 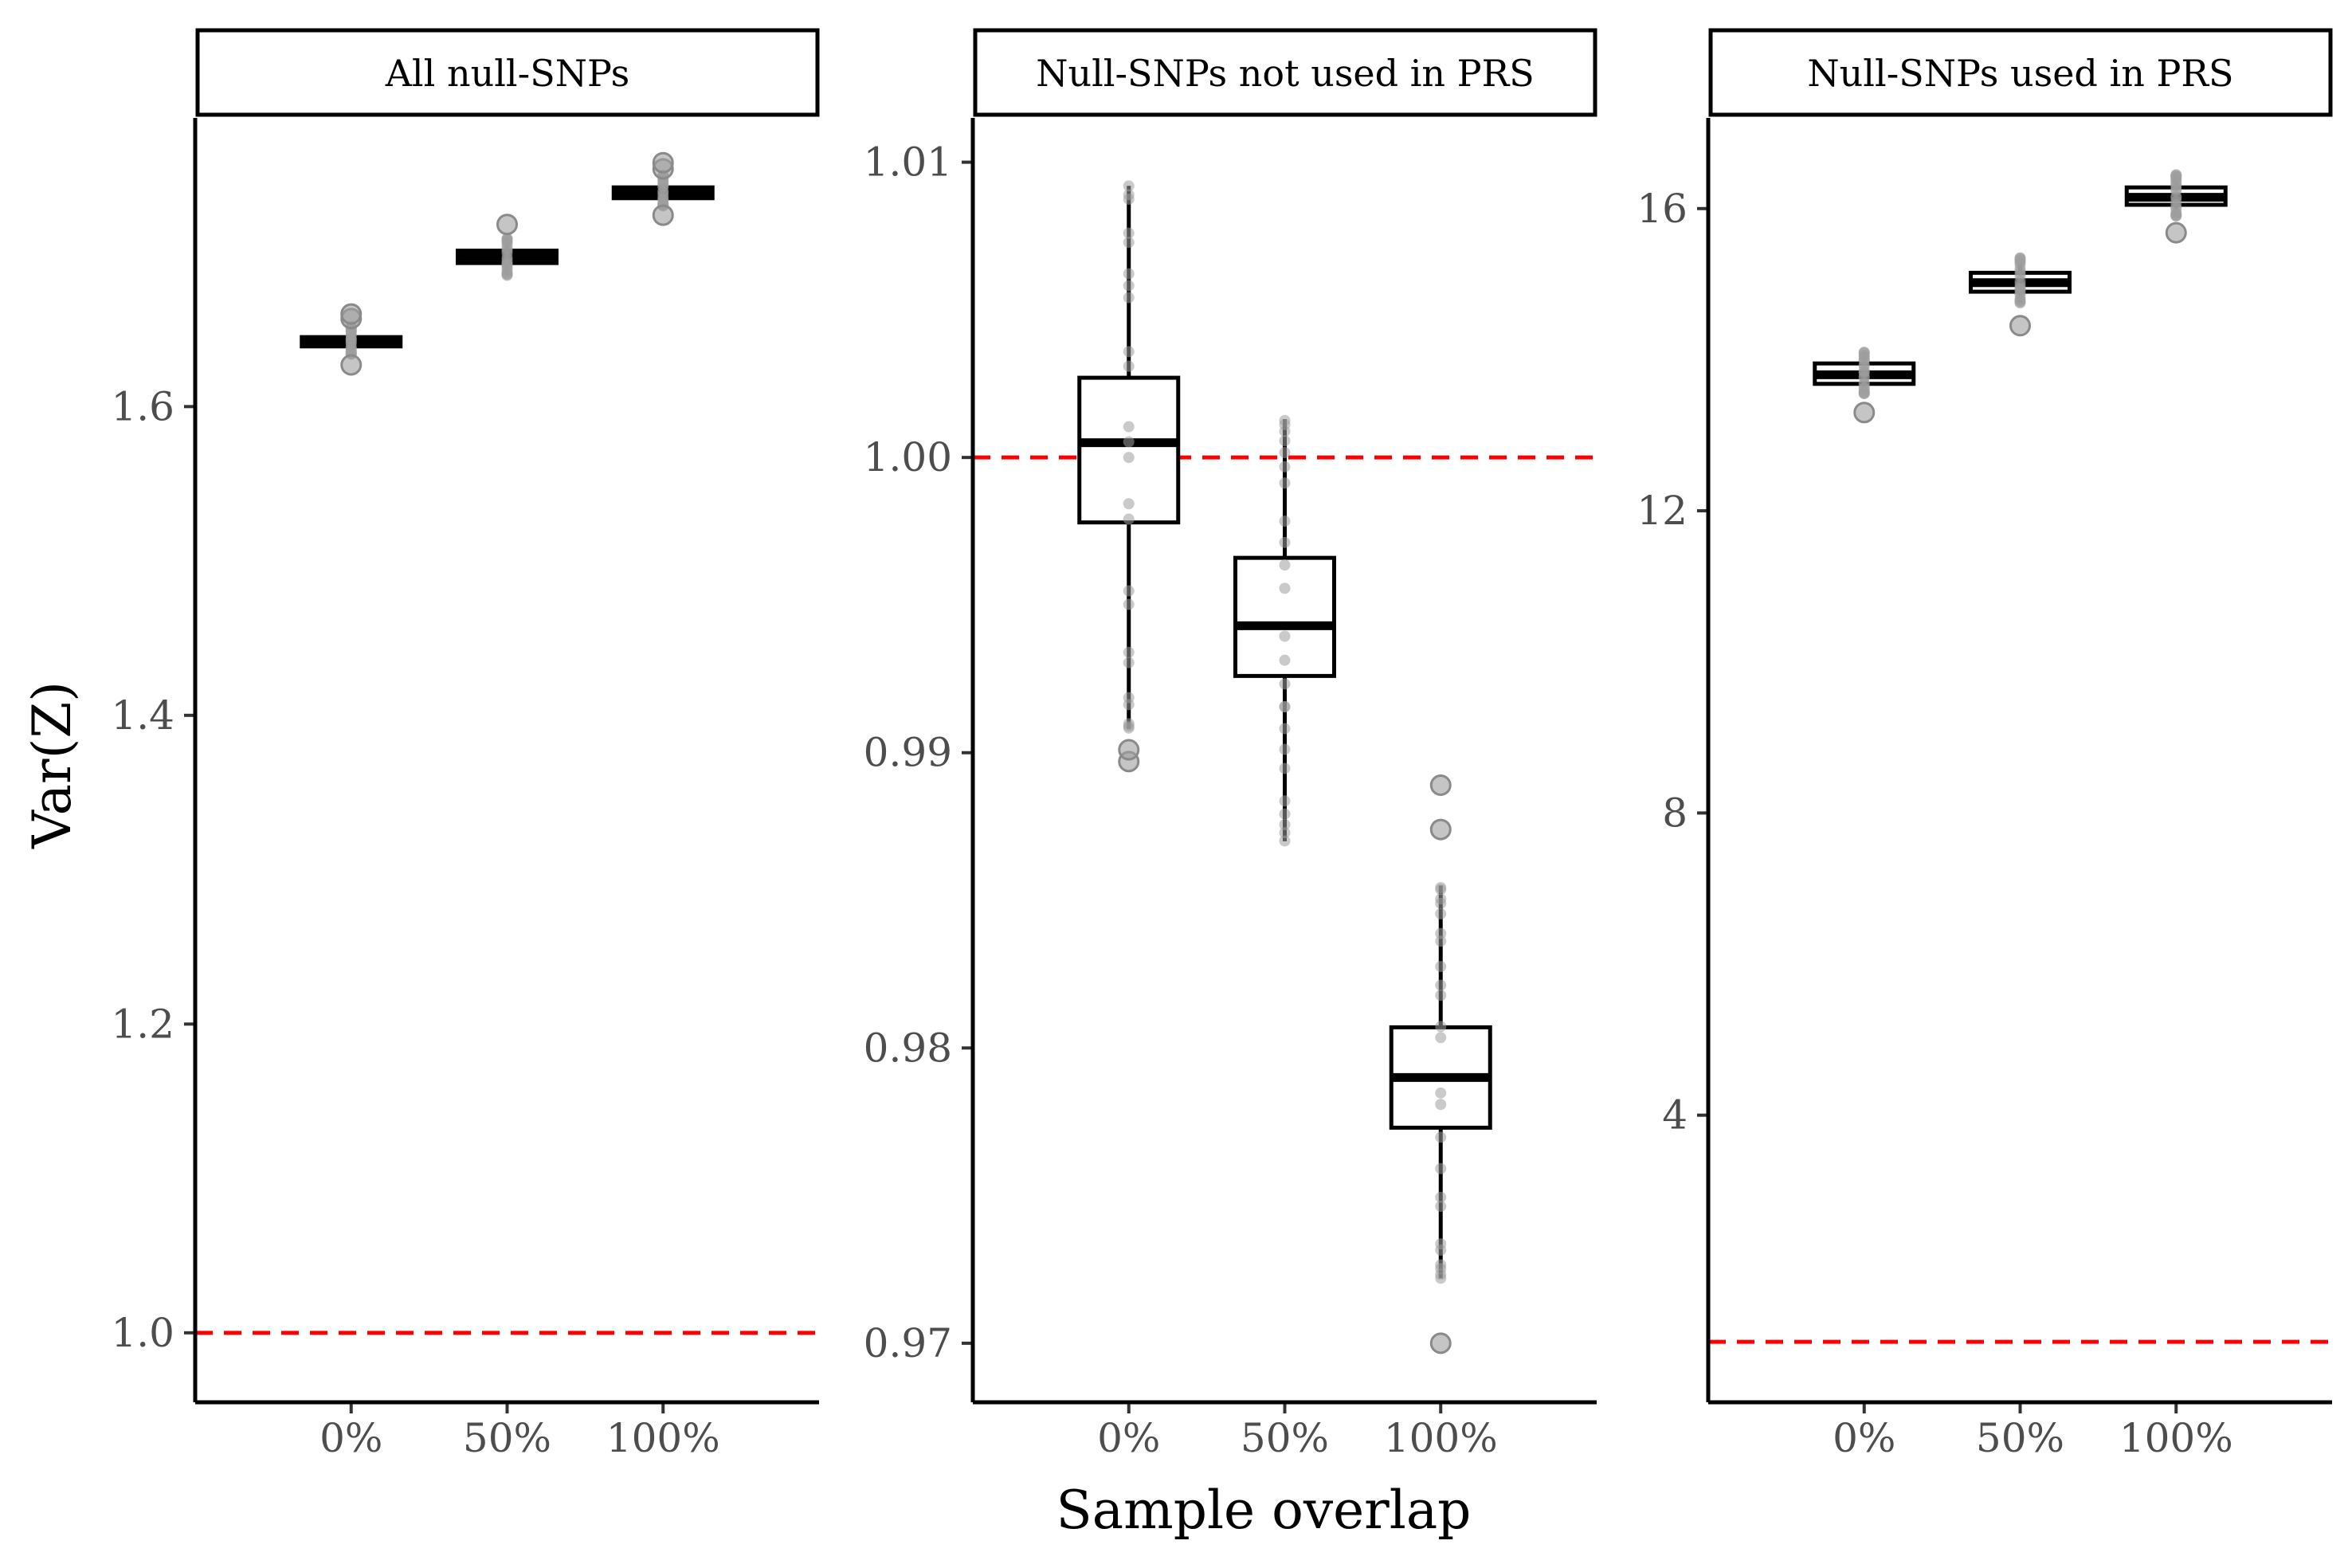 I want to click on y-tick-label: 0.97, so click(x=908, y=1343).